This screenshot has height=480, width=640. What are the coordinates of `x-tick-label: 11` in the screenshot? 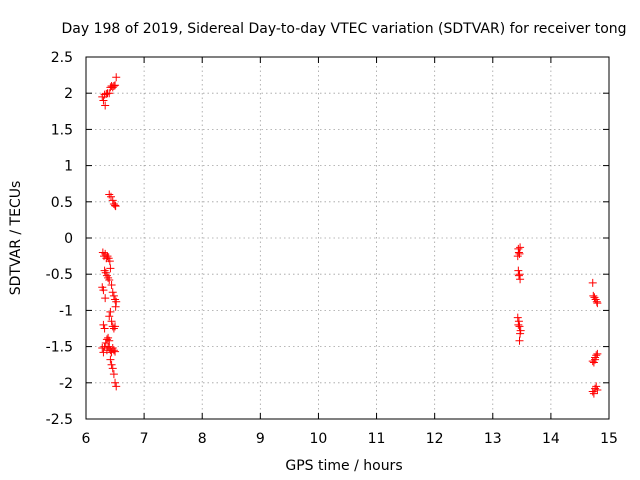 It's located at (377, 439).